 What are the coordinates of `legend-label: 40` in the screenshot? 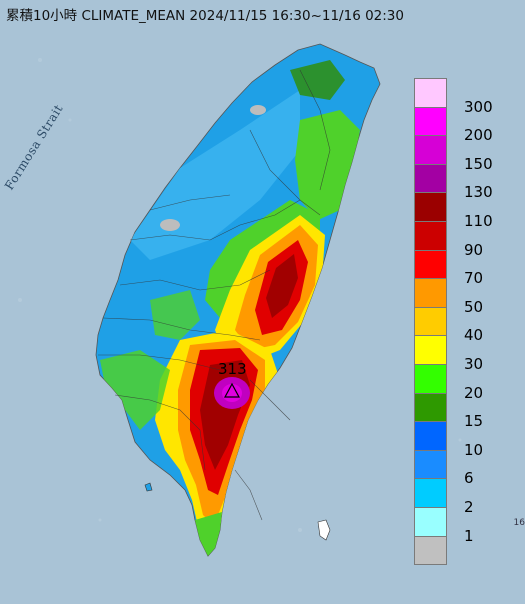 It's located at (474, 335).